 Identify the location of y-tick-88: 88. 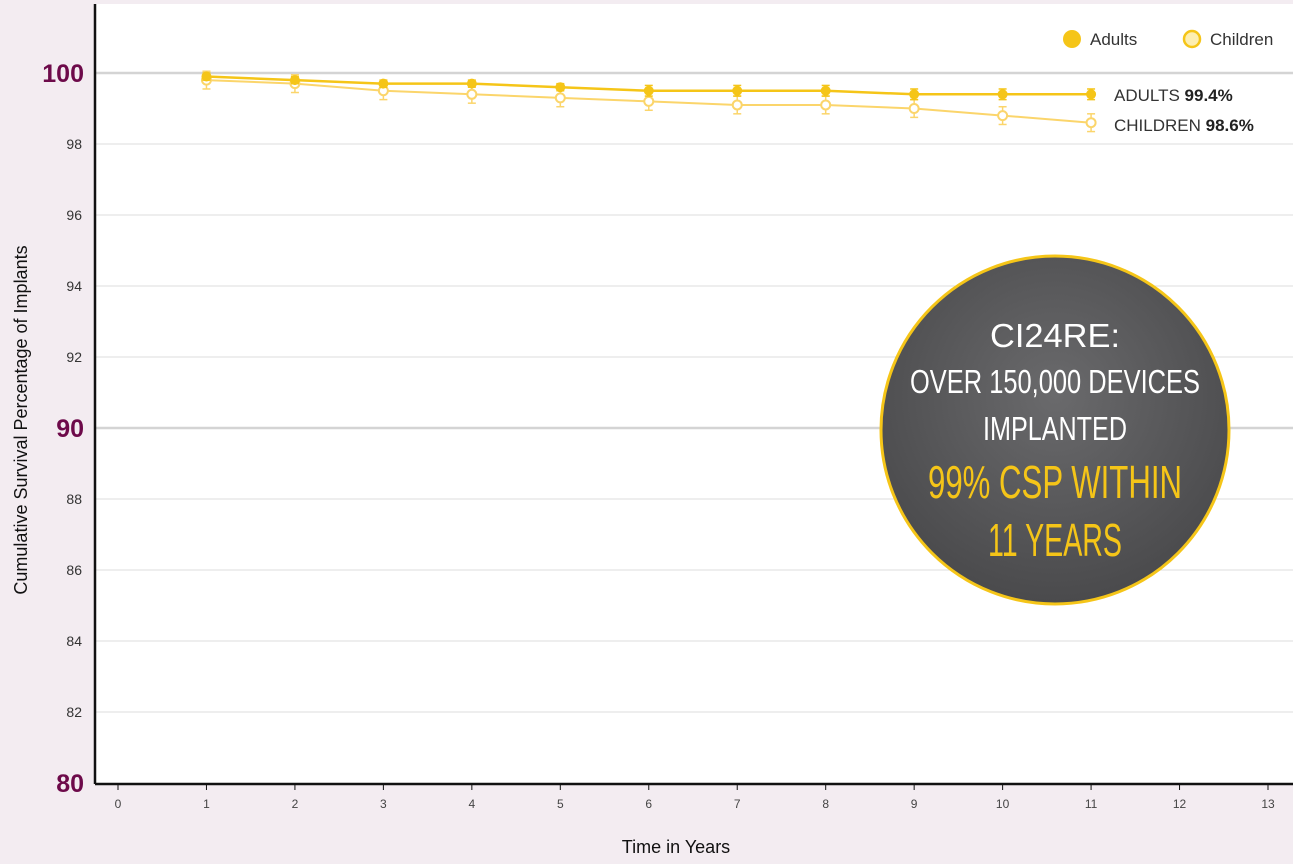
(74, 499).